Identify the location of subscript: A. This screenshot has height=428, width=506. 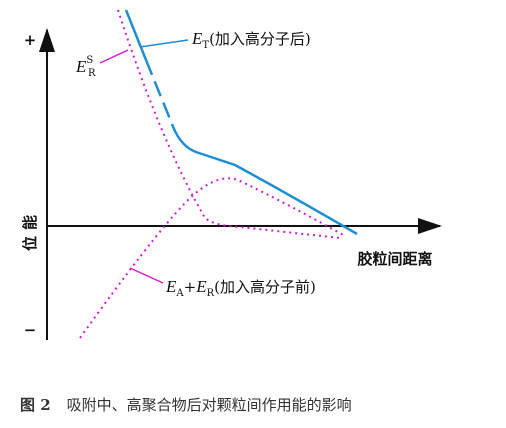
(179, 293).